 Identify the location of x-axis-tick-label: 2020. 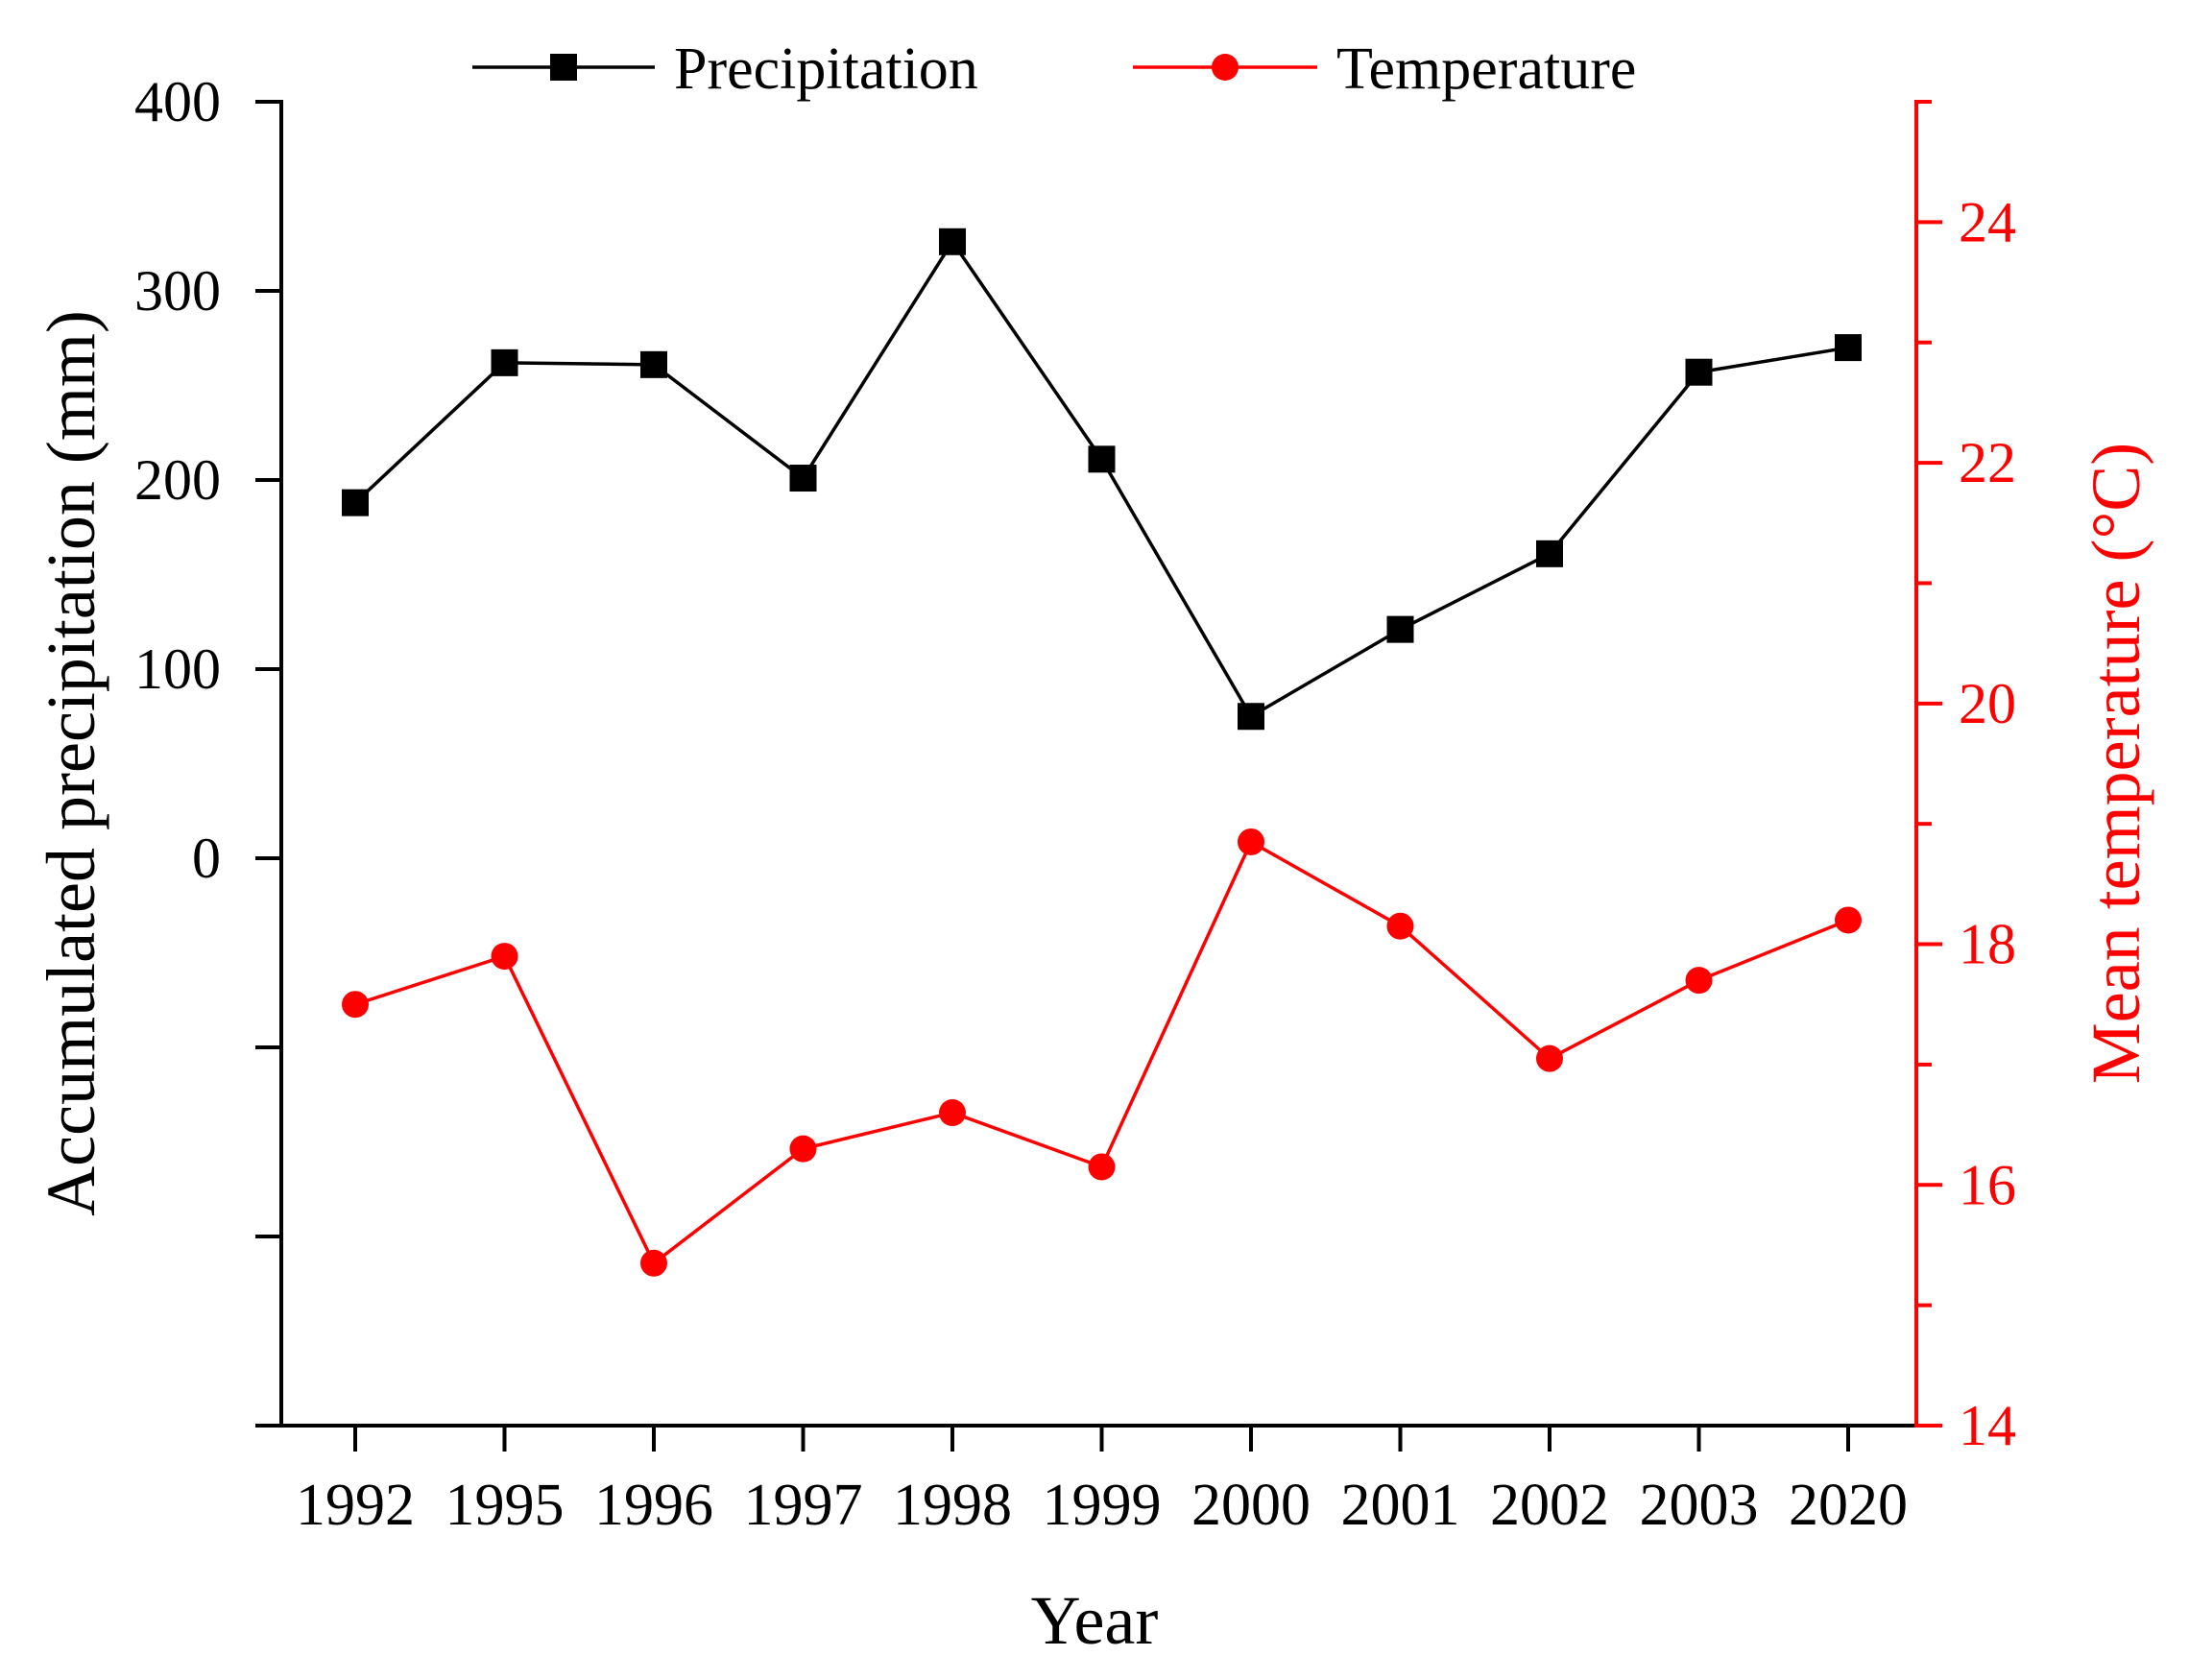
(1849, 1505).